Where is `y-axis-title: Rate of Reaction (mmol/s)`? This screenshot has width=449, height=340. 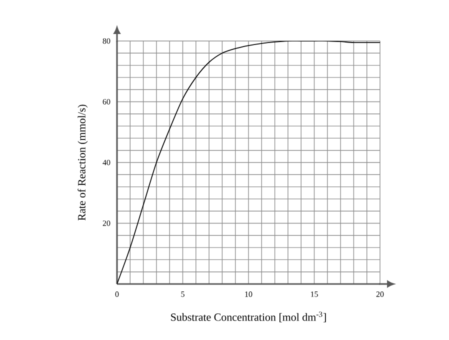
y-axis-title: Rate of Reaction (mmol/s) is located at coordinates (83, 162).